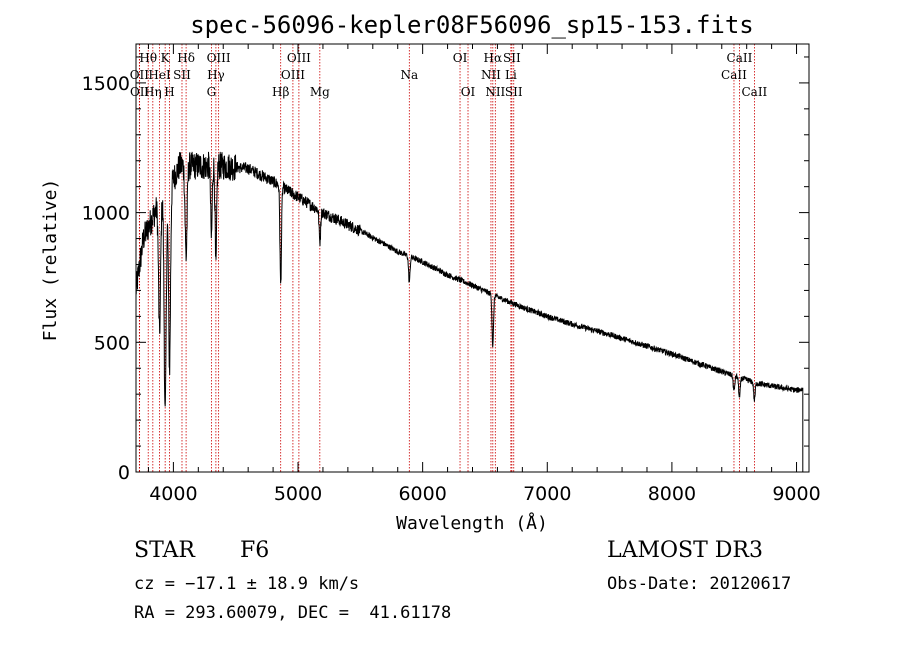  What do you see at coordinates (493, 58) in the screenshot?
I see `line-marker-label: Hα` at bounding box center [493, 58].